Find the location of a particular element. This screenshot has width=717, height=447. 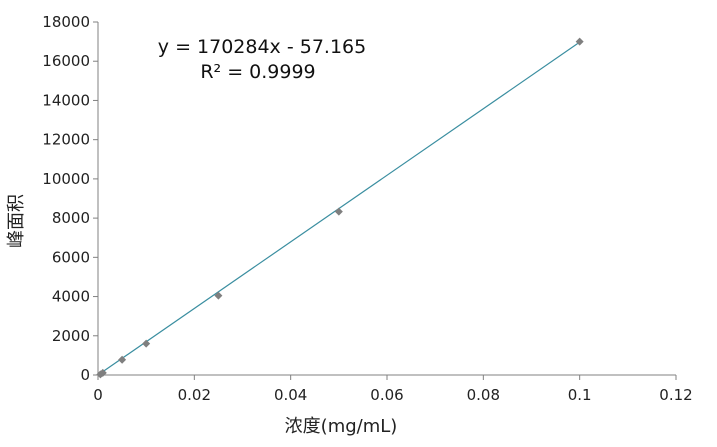

x-axis-ticks: 0 0.02 0.04 0.06 0.08 0.1 0.12 is located at coordinates (393, 389).